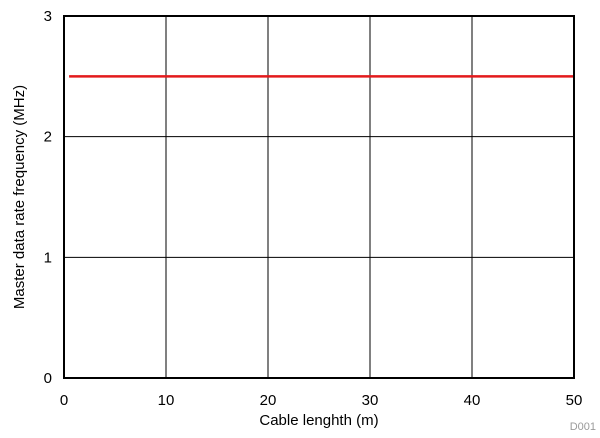 This screenshot has width=600, height=438. What do you see at coordinates (583, 427) in the screenshot?
I see `figure-id-label: D001` at bounding box center [583, 427].